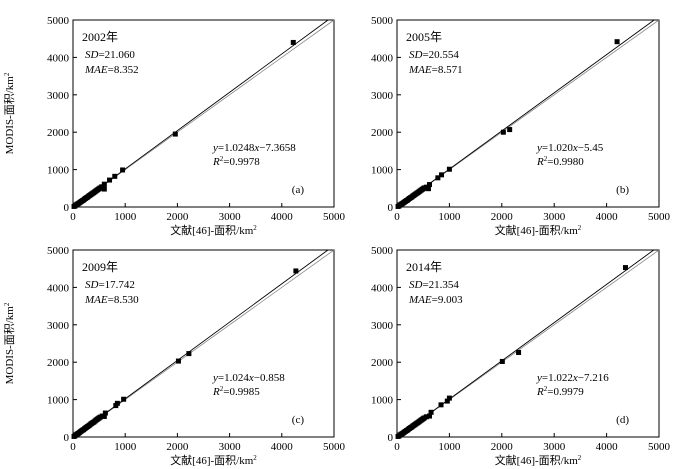 The width and height of the screenshot is (684, 469). What do you see at coordinates (236, 391) in the screenshot?
I see `r-squared: R2=0.9985` at bounding box center [236, 391].